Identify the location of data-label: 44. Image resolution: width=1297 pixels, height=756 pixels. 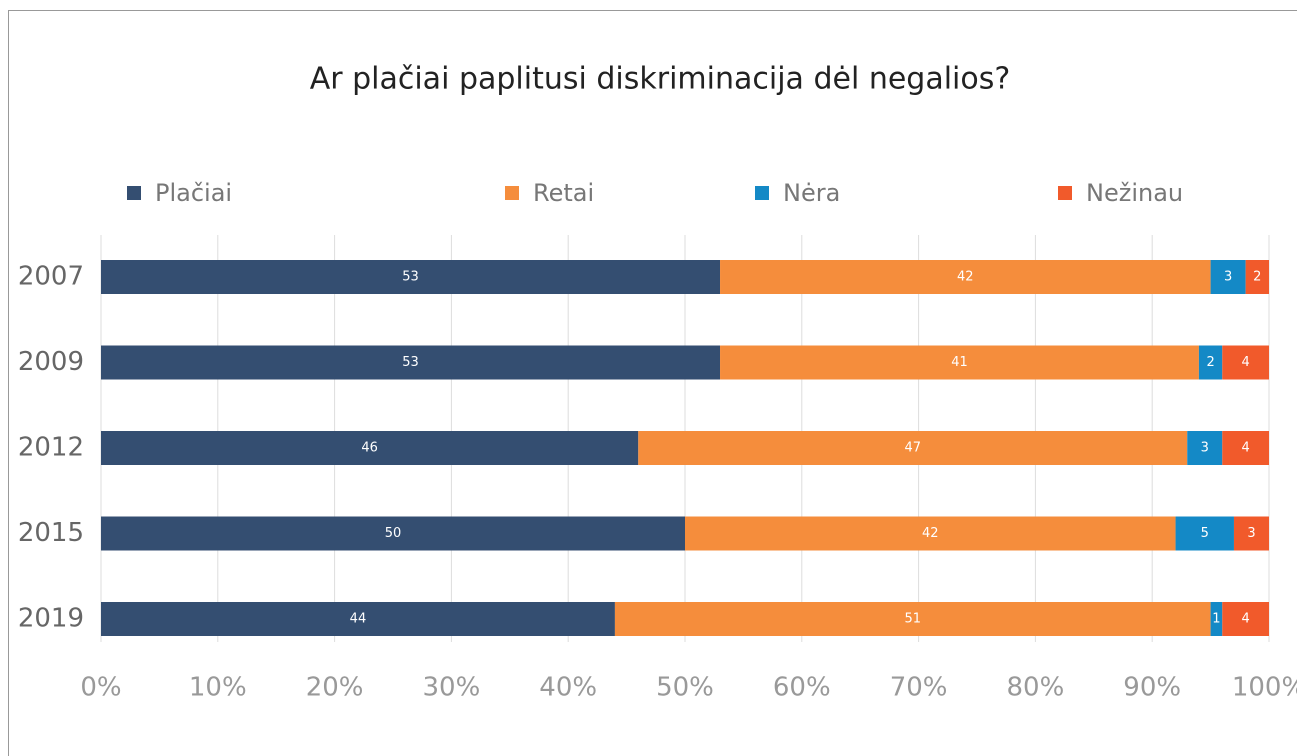
(358, 619).